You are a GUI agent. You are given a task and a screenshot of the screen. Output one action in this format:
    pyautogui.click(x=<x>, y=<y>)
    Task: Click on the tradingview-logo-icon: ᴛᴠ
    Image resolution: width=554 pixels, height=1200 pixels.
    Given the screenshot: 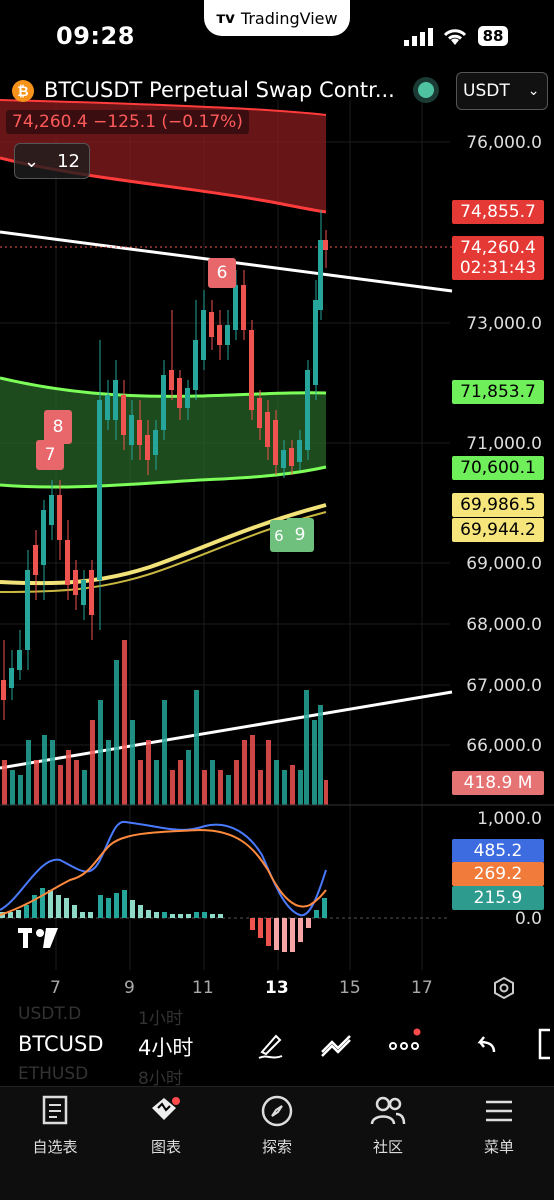 What is the action you would take?
    pyautogui.click(x=225, y=18)
    